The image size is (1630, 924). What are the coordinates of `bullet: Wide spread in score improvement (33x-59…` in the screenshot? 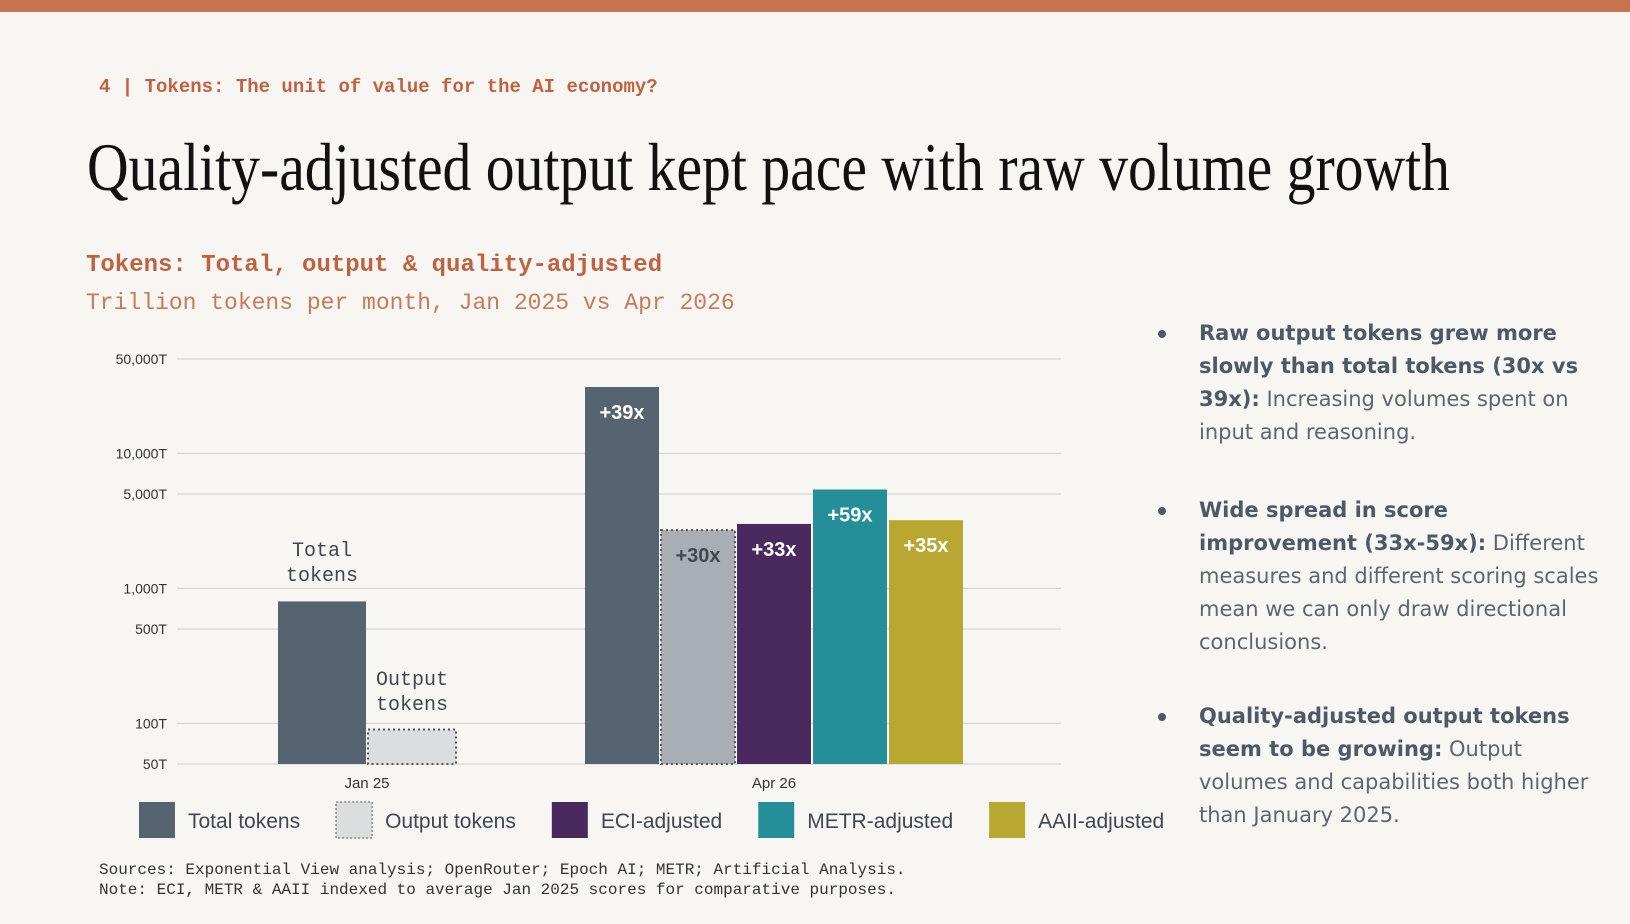 It's located at (1404, 576).